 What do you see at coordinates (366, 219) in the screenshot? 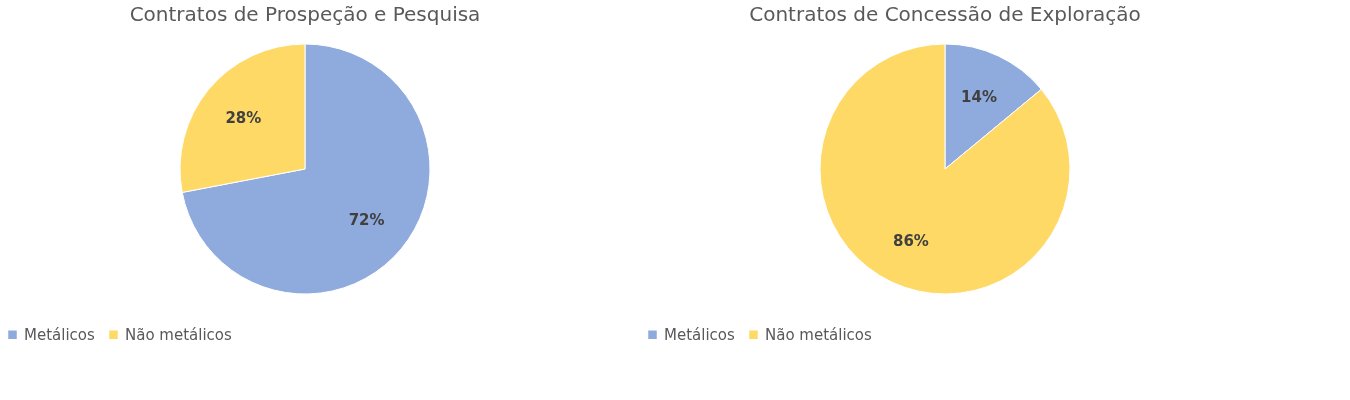
I see `data-label: 72%` at bounding box center [366, 219].